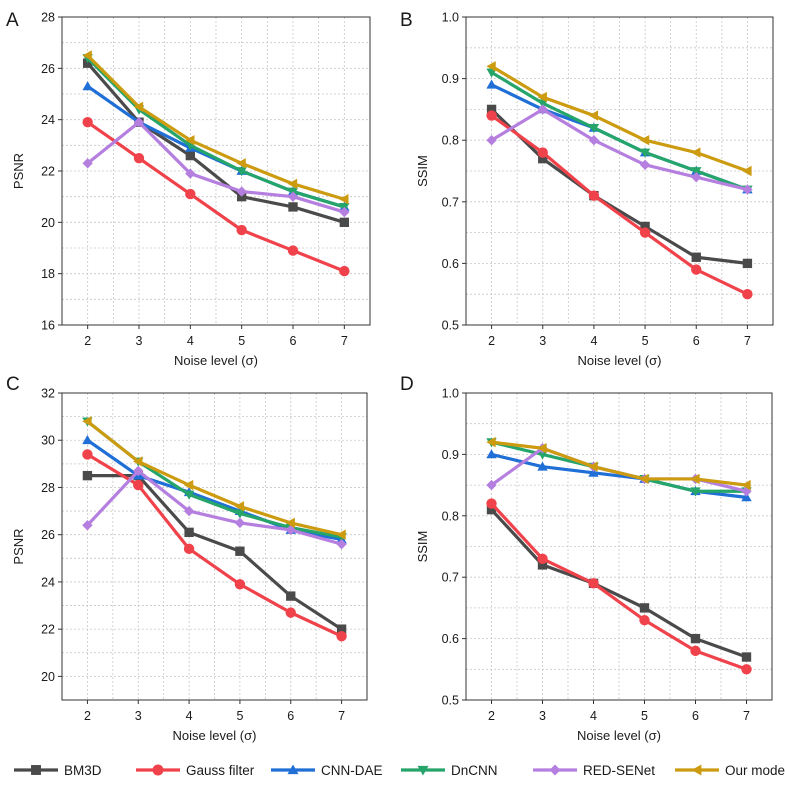  What do you see at coordinates (696, 770) in the screenshot?
I see `legend-marker-triangle-left` at bounding box center [696, 770].